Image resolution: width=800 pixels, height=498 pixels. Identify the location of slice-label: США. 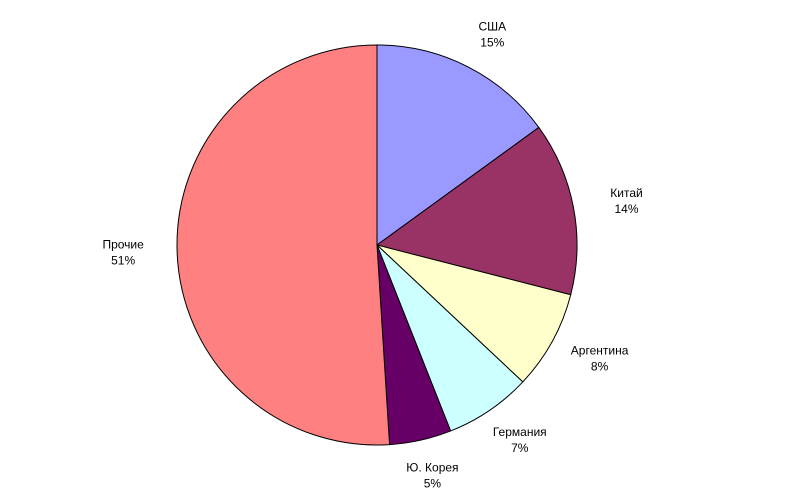
(492, 27).